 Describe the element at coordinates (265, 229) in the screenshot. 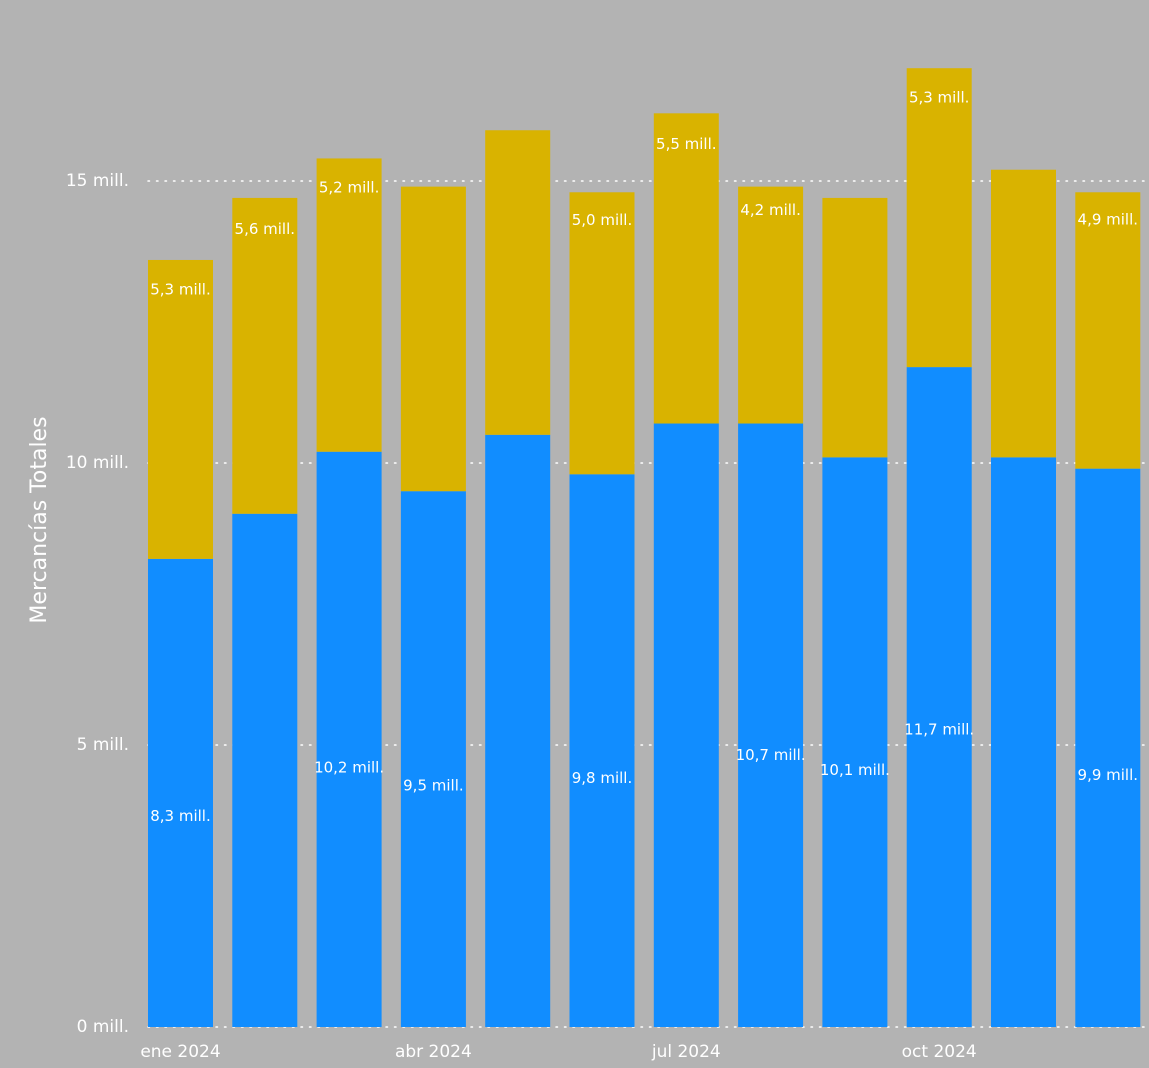

I see `data-label: 5,6 mill.` at that location.